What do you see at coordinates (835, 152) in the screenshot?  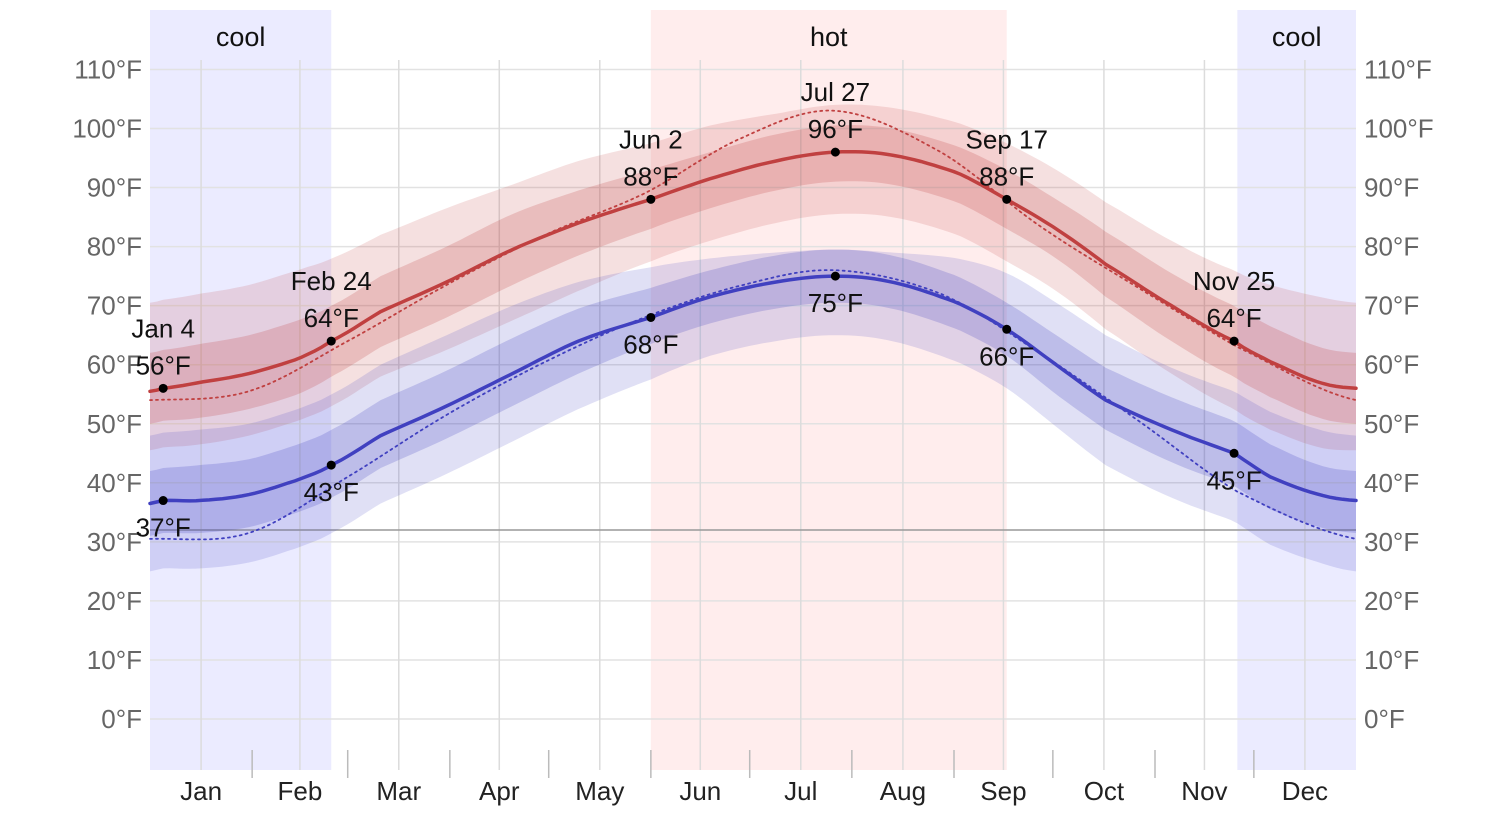 I see `annotation-high-3-dot` at bounding box center [835, 152].